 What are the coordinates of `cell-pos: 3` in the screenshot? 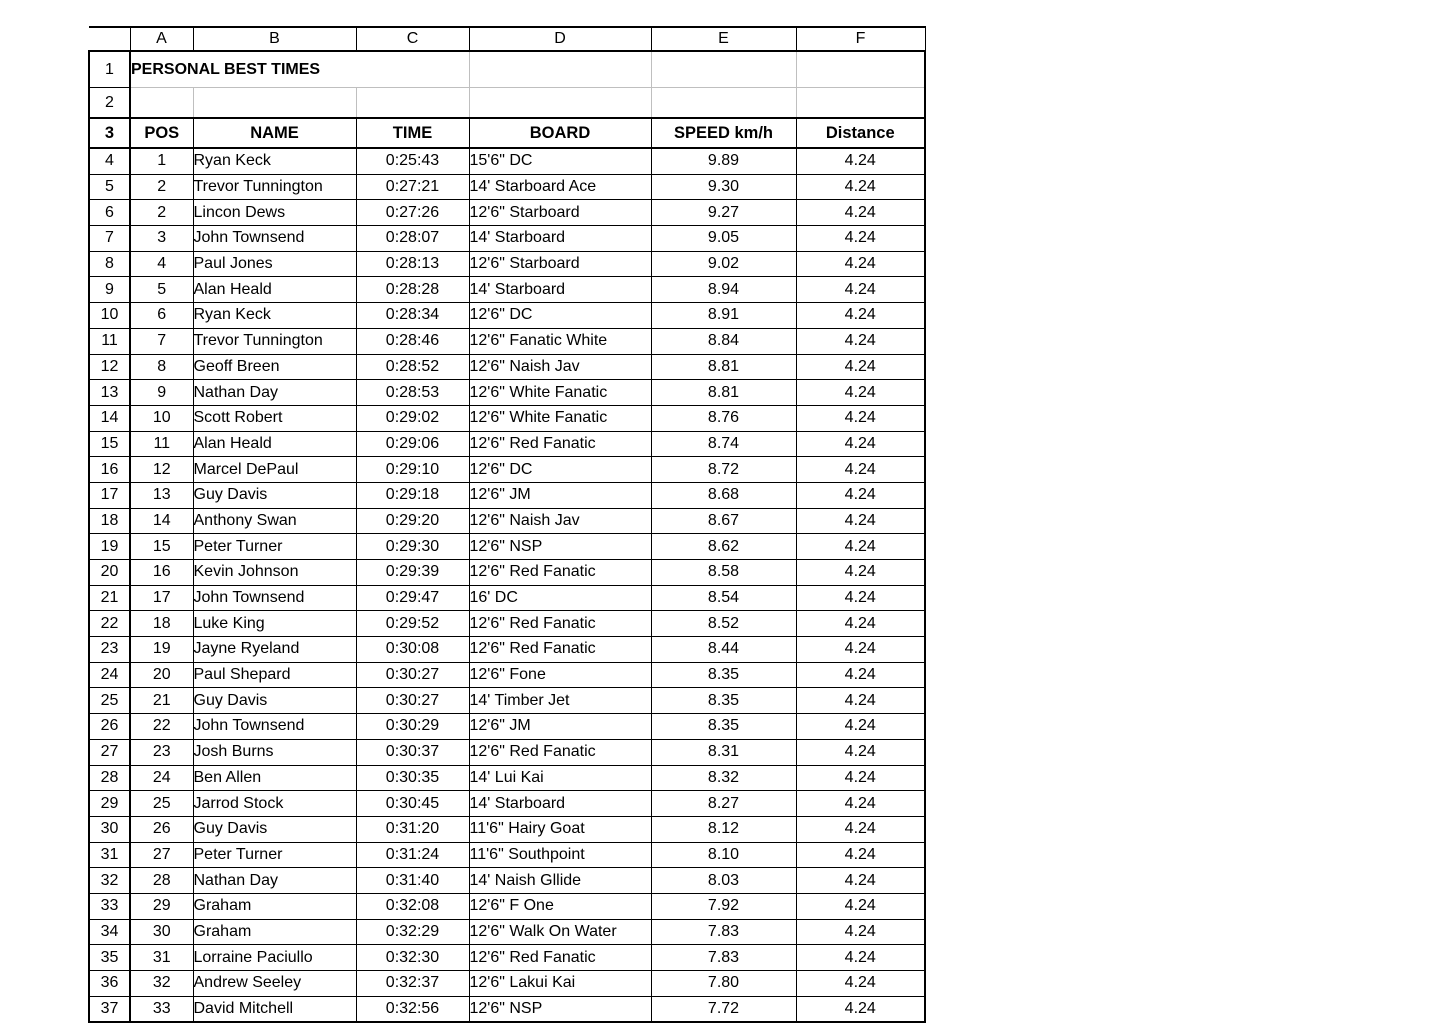 It's located at (161, 238).